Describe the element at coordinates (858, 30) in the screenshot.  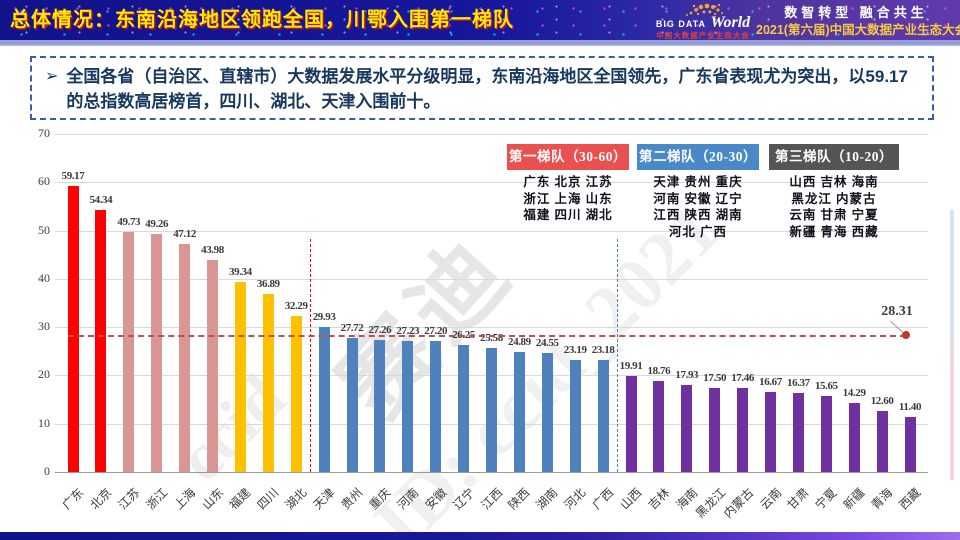
I see `slogan-line2: 2021(第六届)中国大数据产业生态大会` at that location.